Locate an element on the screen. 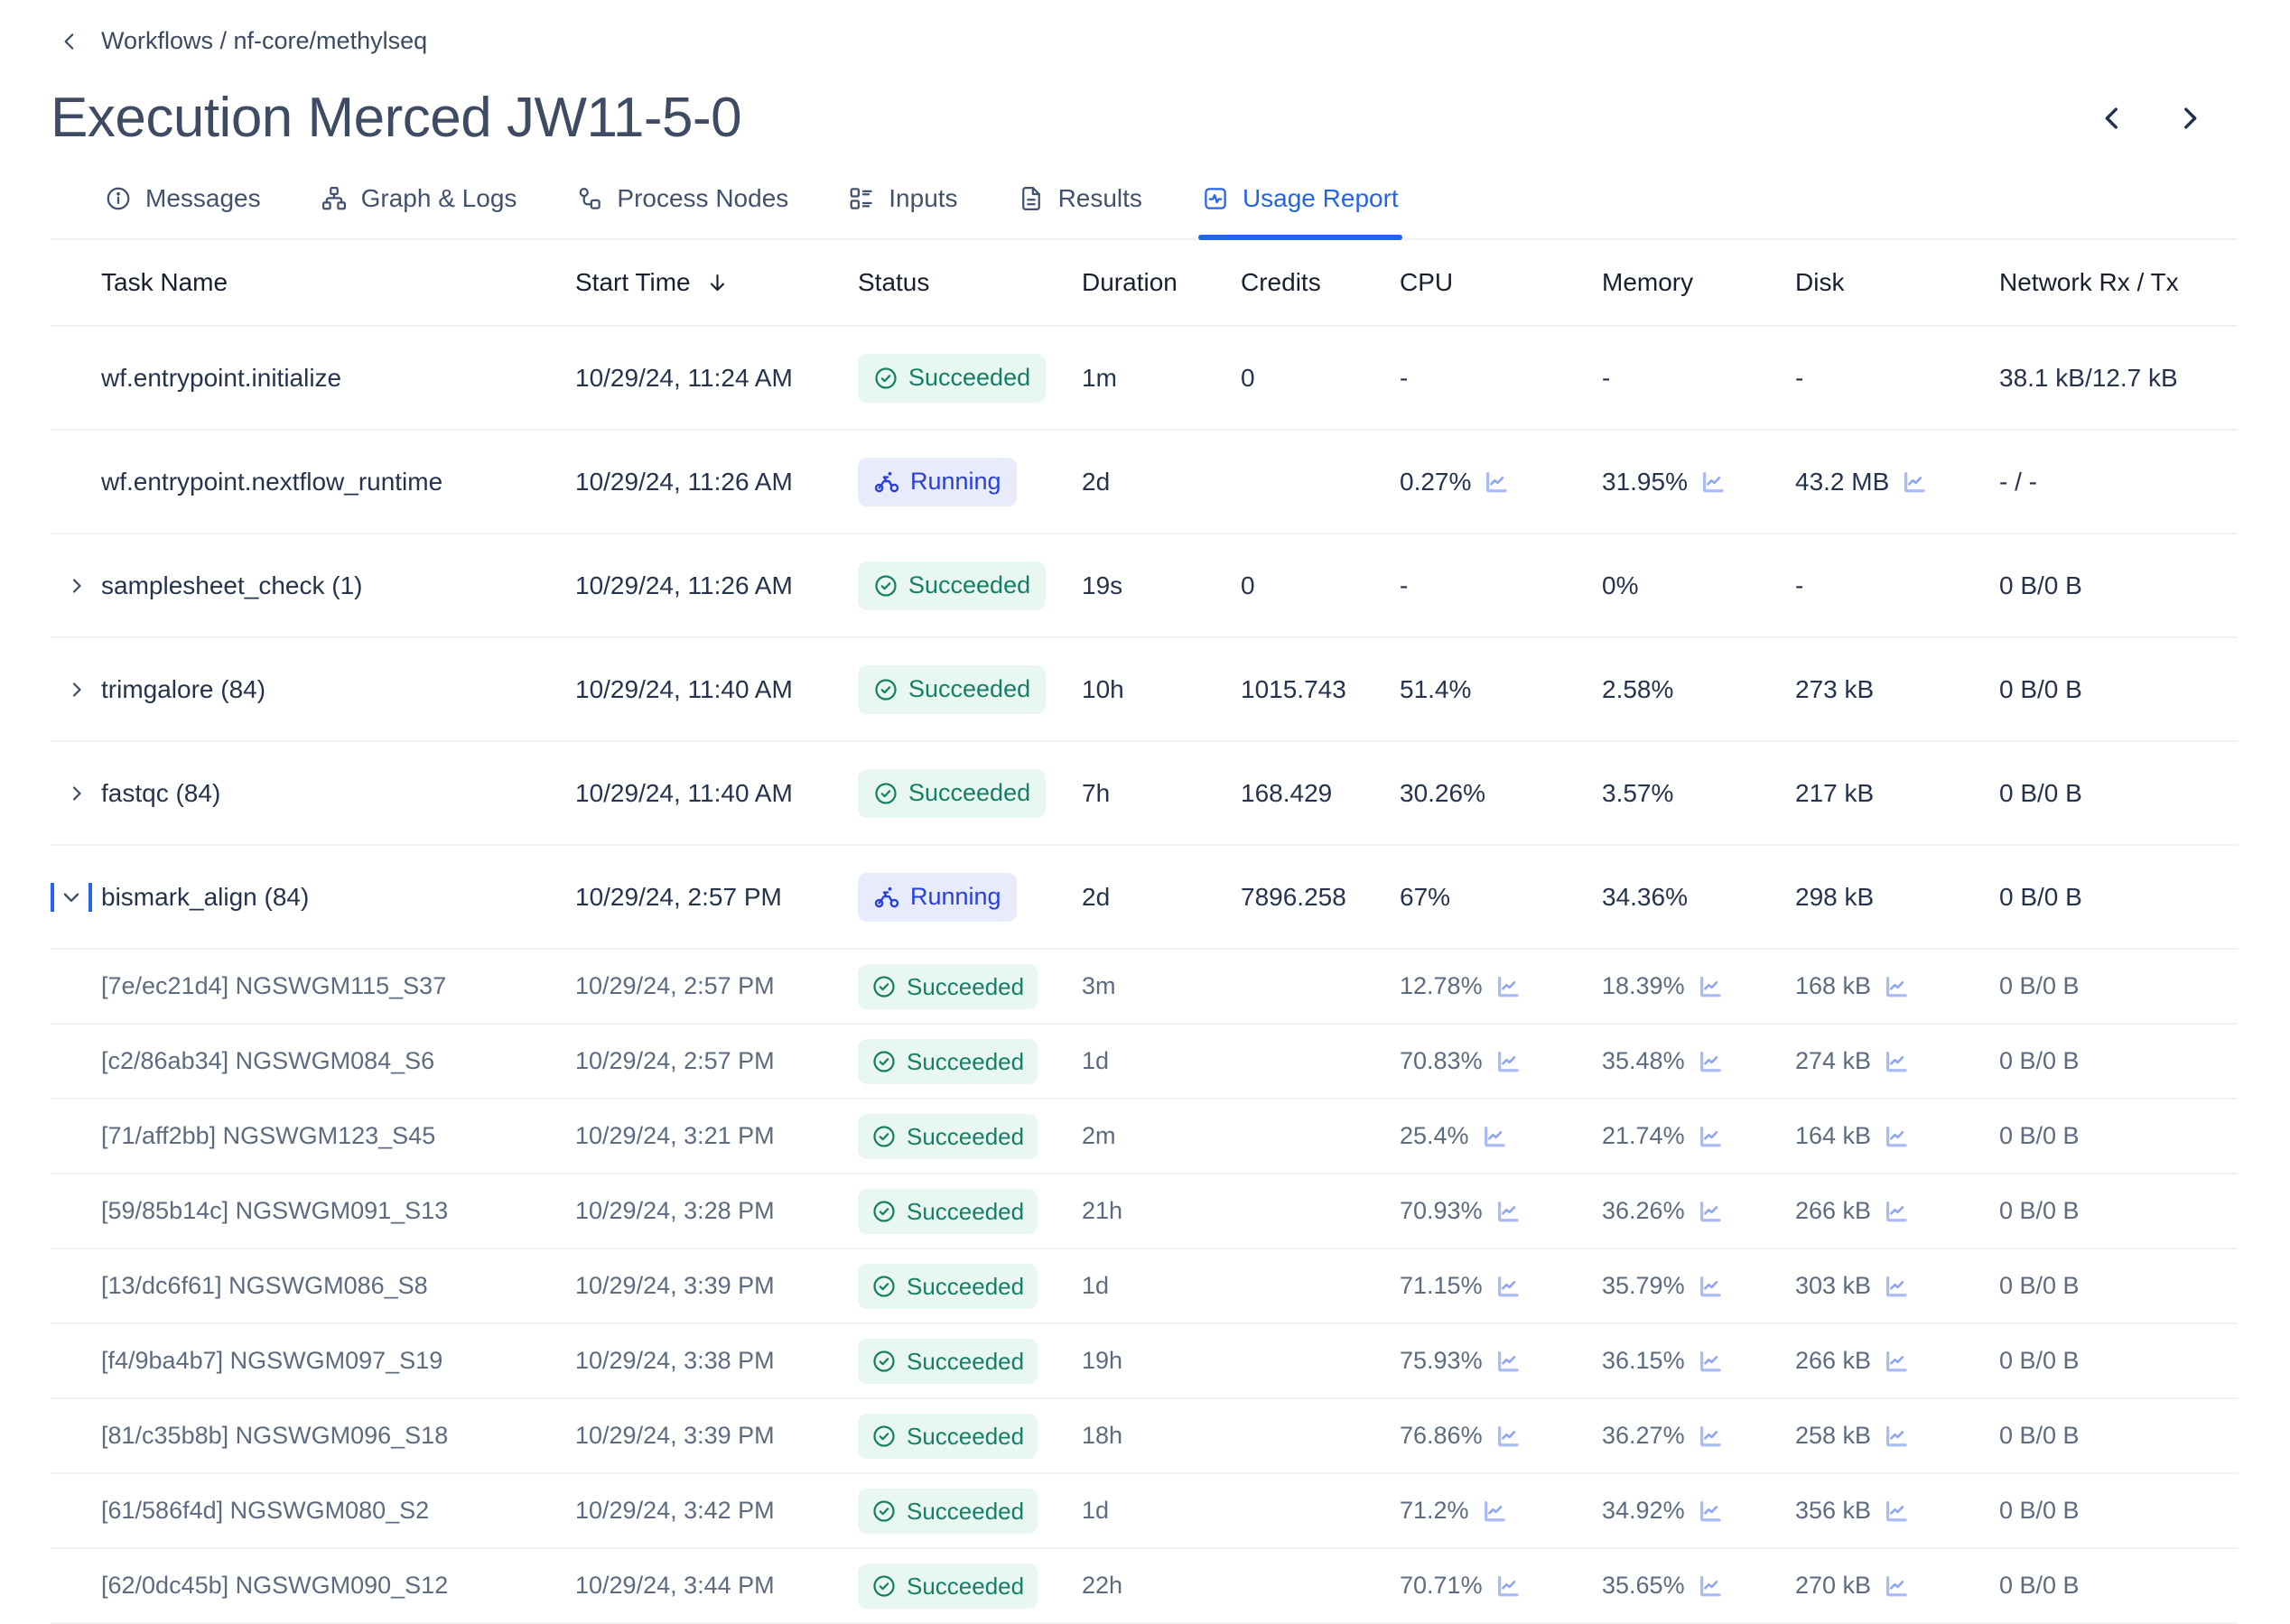 This screenshot has width=2290, height=1624. collapse-chevron-down-icon is located at coordinates (72, 897).